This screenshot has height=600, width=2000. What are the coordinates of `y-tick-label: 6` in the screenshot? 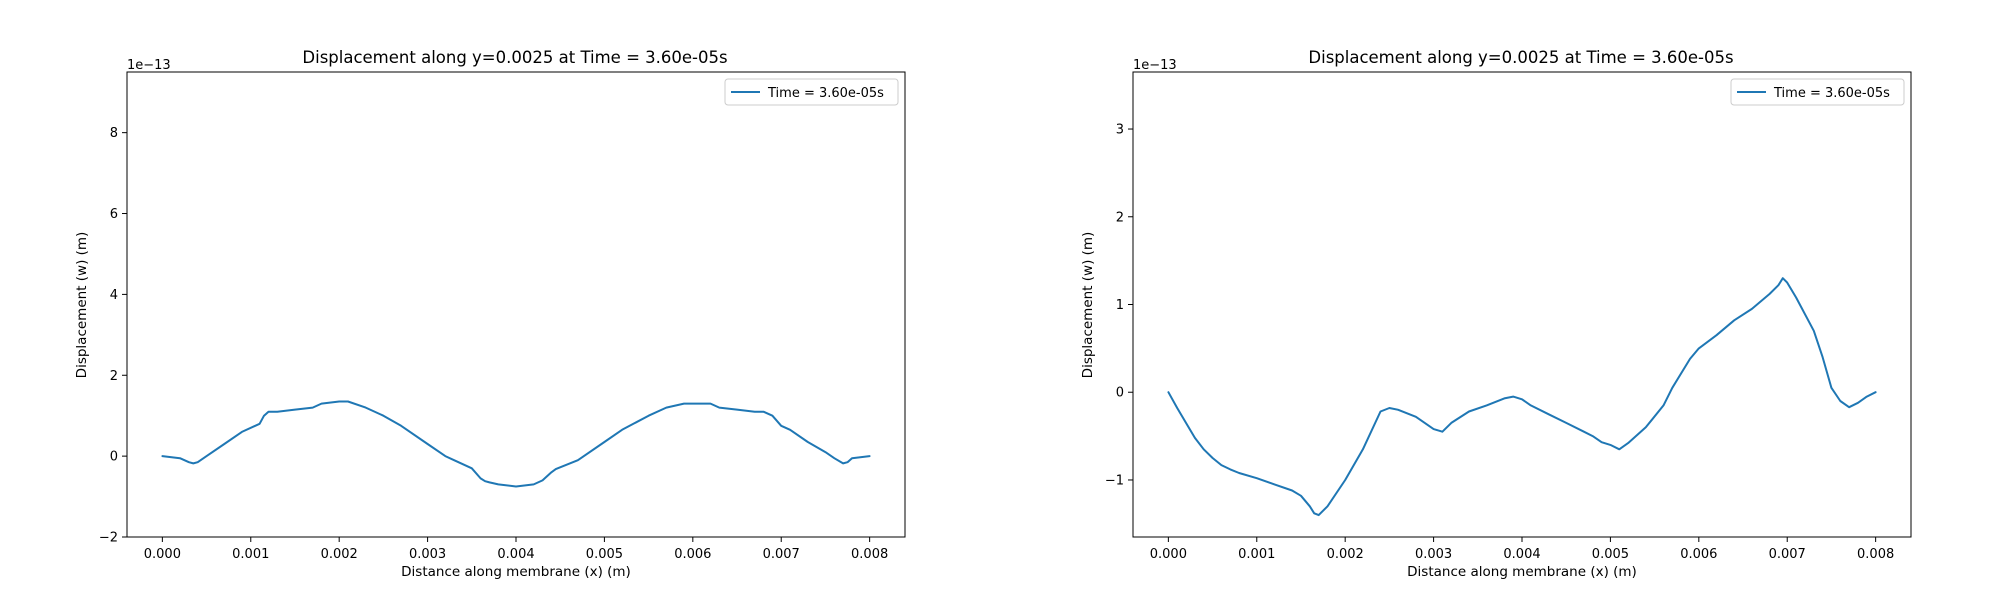 It's located at (114, 214).